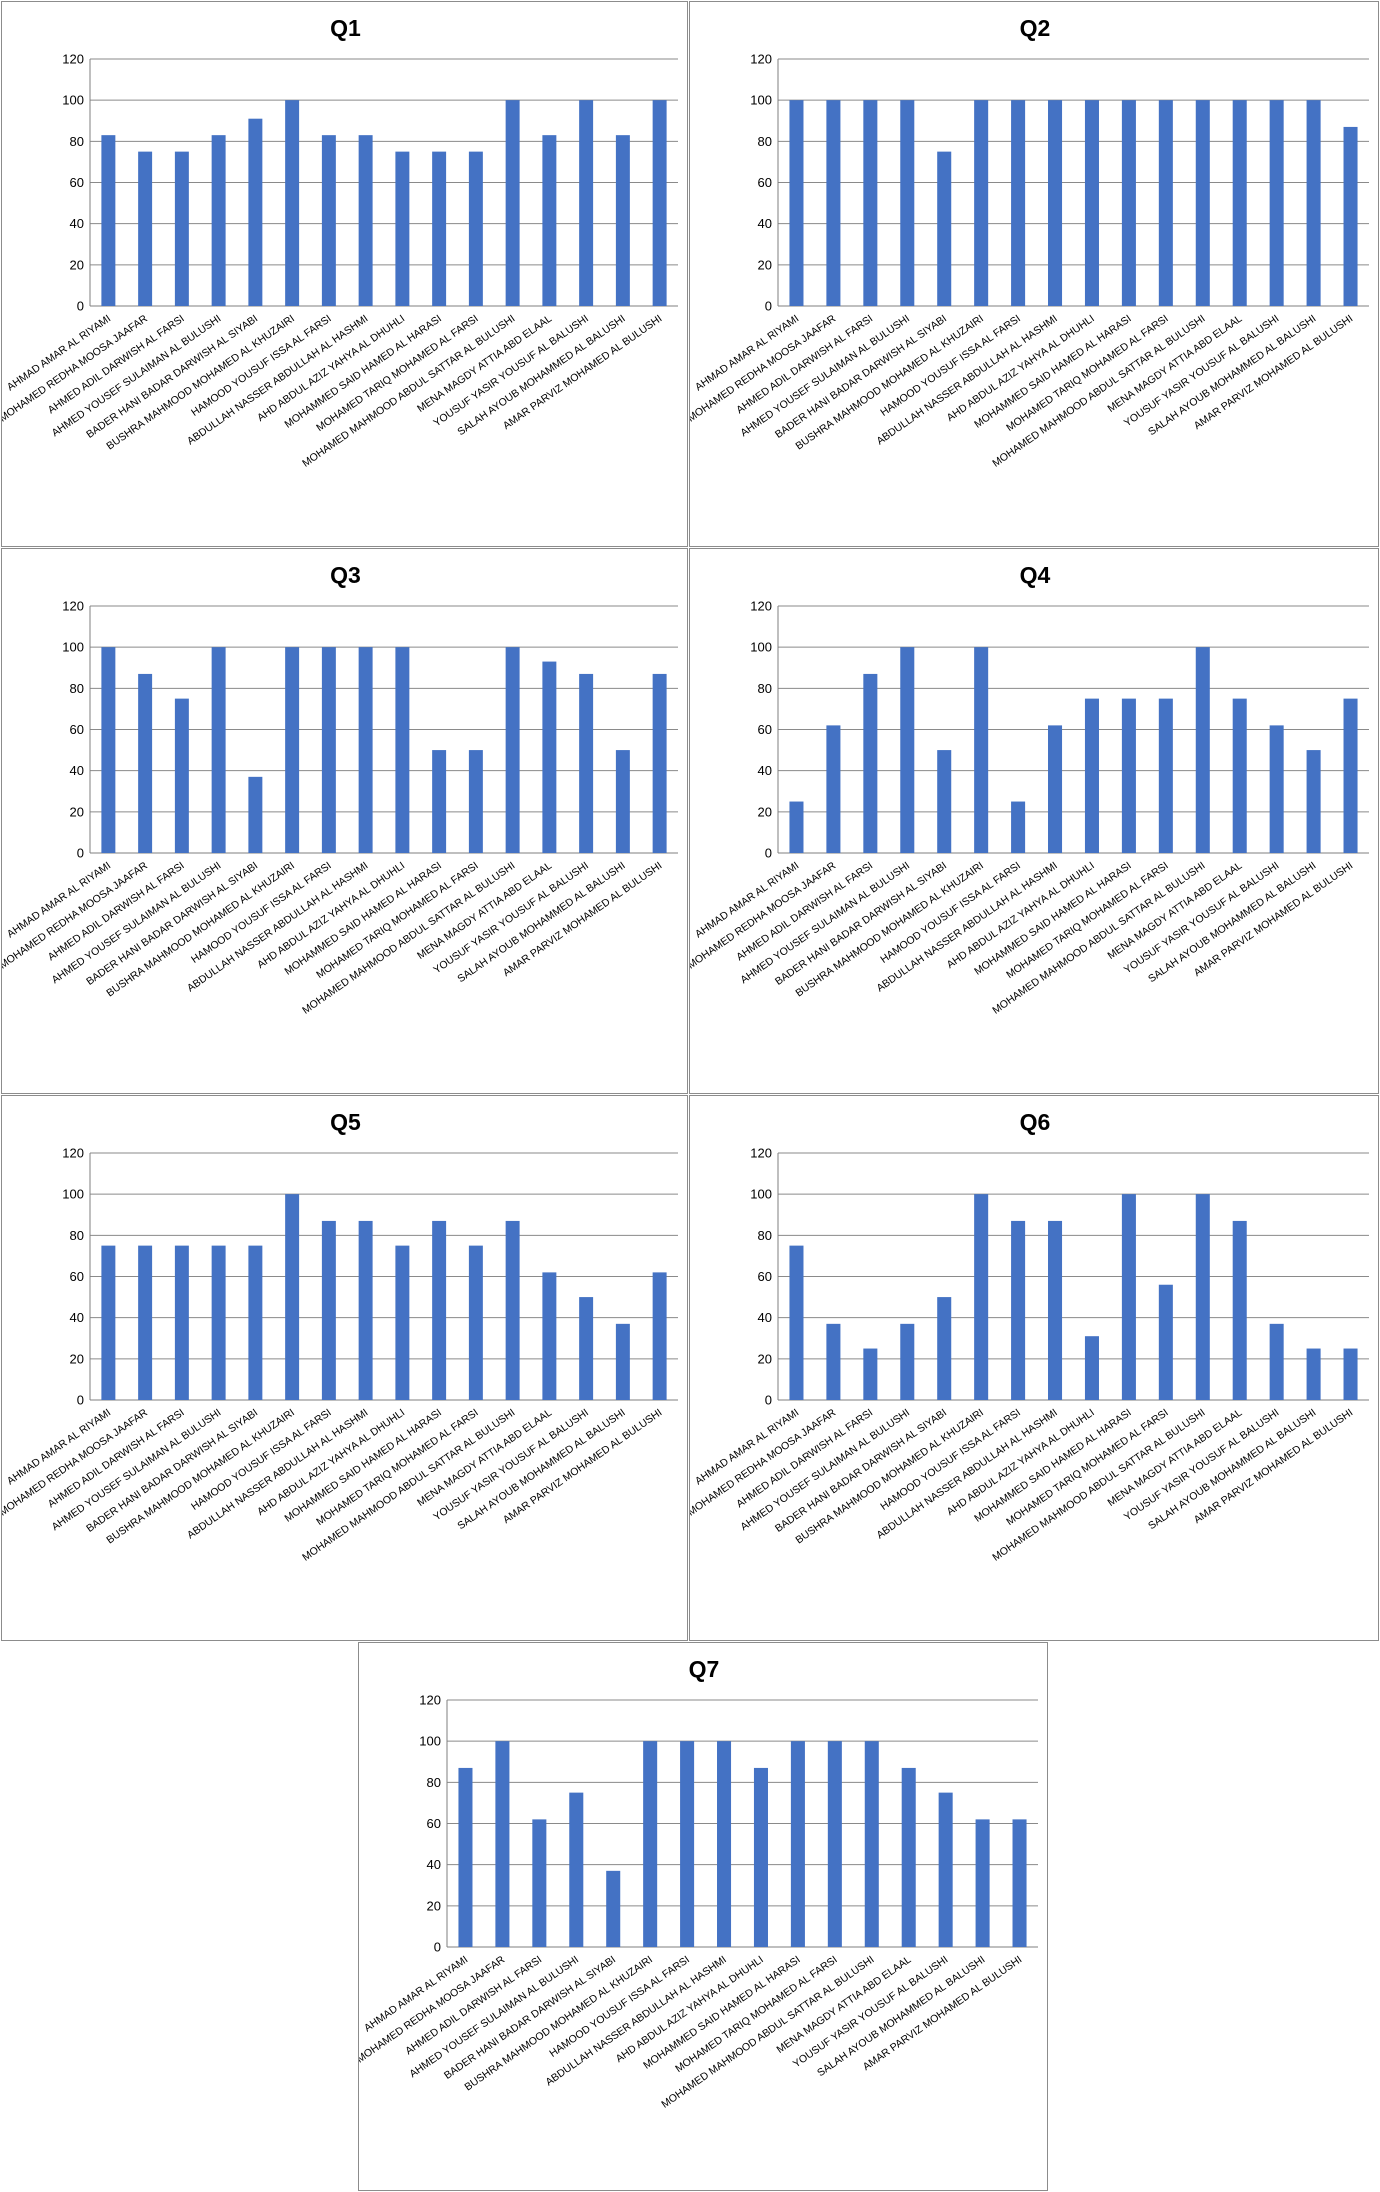 This screenshot has width=1380, height=2192. What do you see at coordinates (345, 575) in the screenshot?
I see `chart-title: Q3` at bounding box center [345, 575].